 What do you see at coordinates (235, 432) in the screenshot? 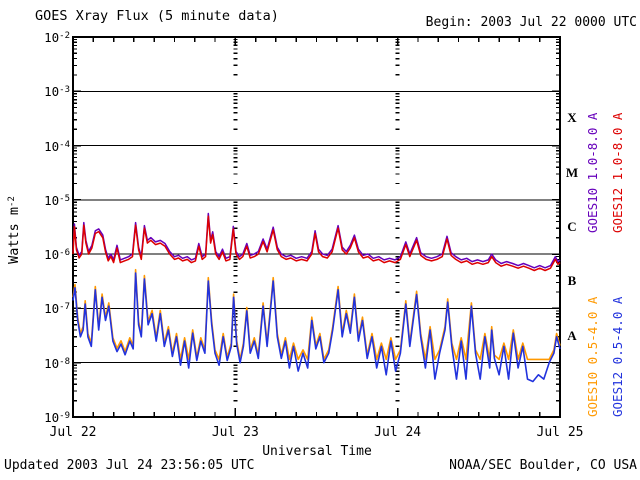
I see `x-tick-label: Jul 23` at bounding box center [235, 432].